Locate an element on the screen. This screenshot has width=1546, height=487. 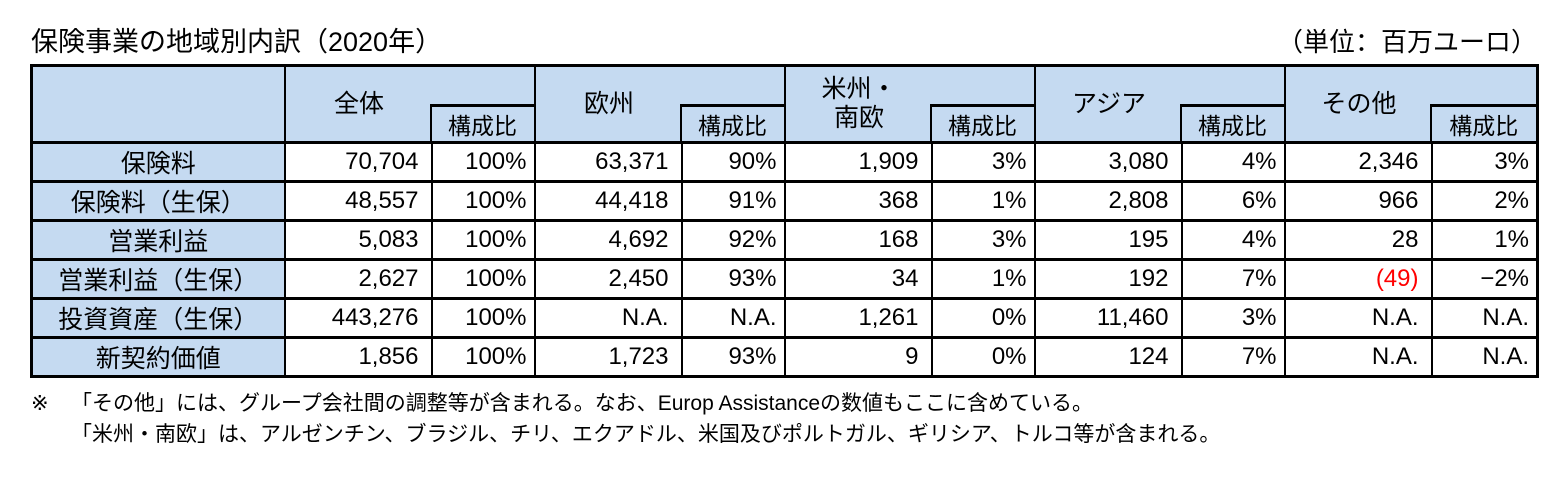
row-label: 営業利益 is located at coordinates (158, 240).